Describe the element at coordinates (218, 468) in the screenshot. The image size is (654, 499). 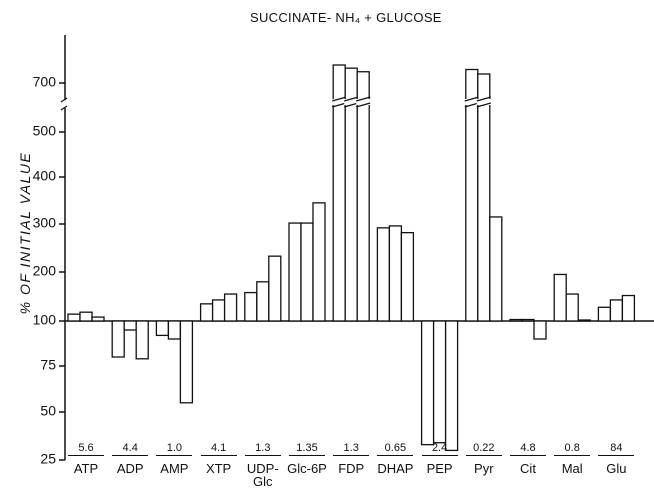
I see `x-tick-label: XTP` at that location.